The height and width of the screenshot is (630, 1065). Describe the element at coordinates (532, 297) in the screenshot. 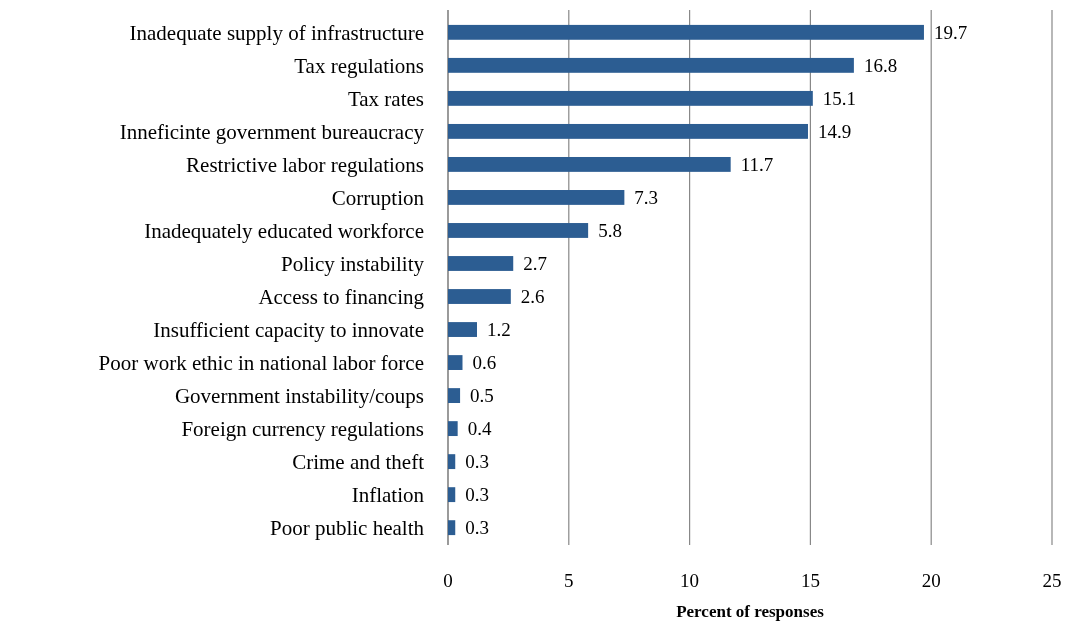

I see `data-label: 2.6` at that location.